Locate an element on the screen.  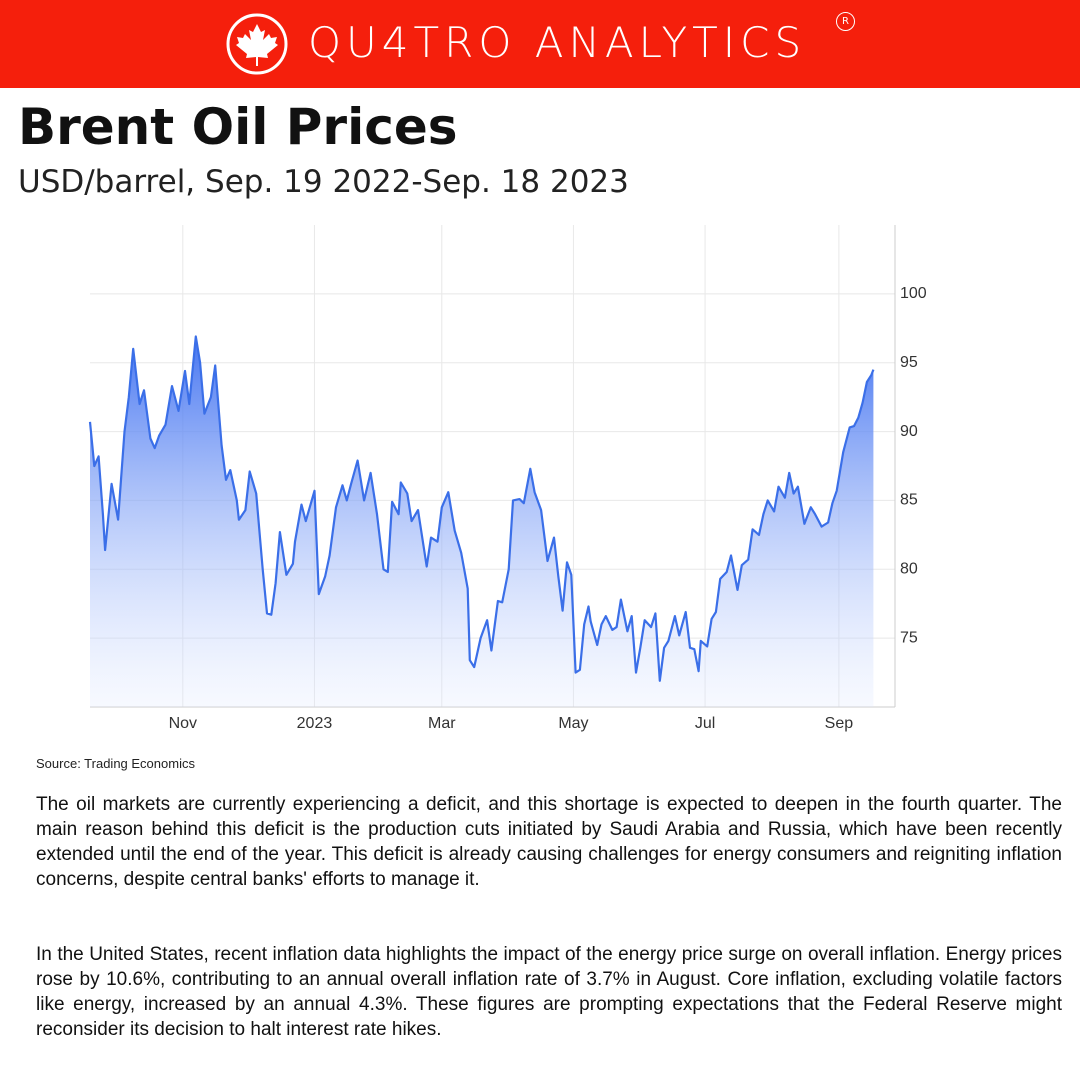
chart-subtitle: USD/barrel, Sep. 19 2022-Sep. 18 2023 is located at coordinates (323, 182).